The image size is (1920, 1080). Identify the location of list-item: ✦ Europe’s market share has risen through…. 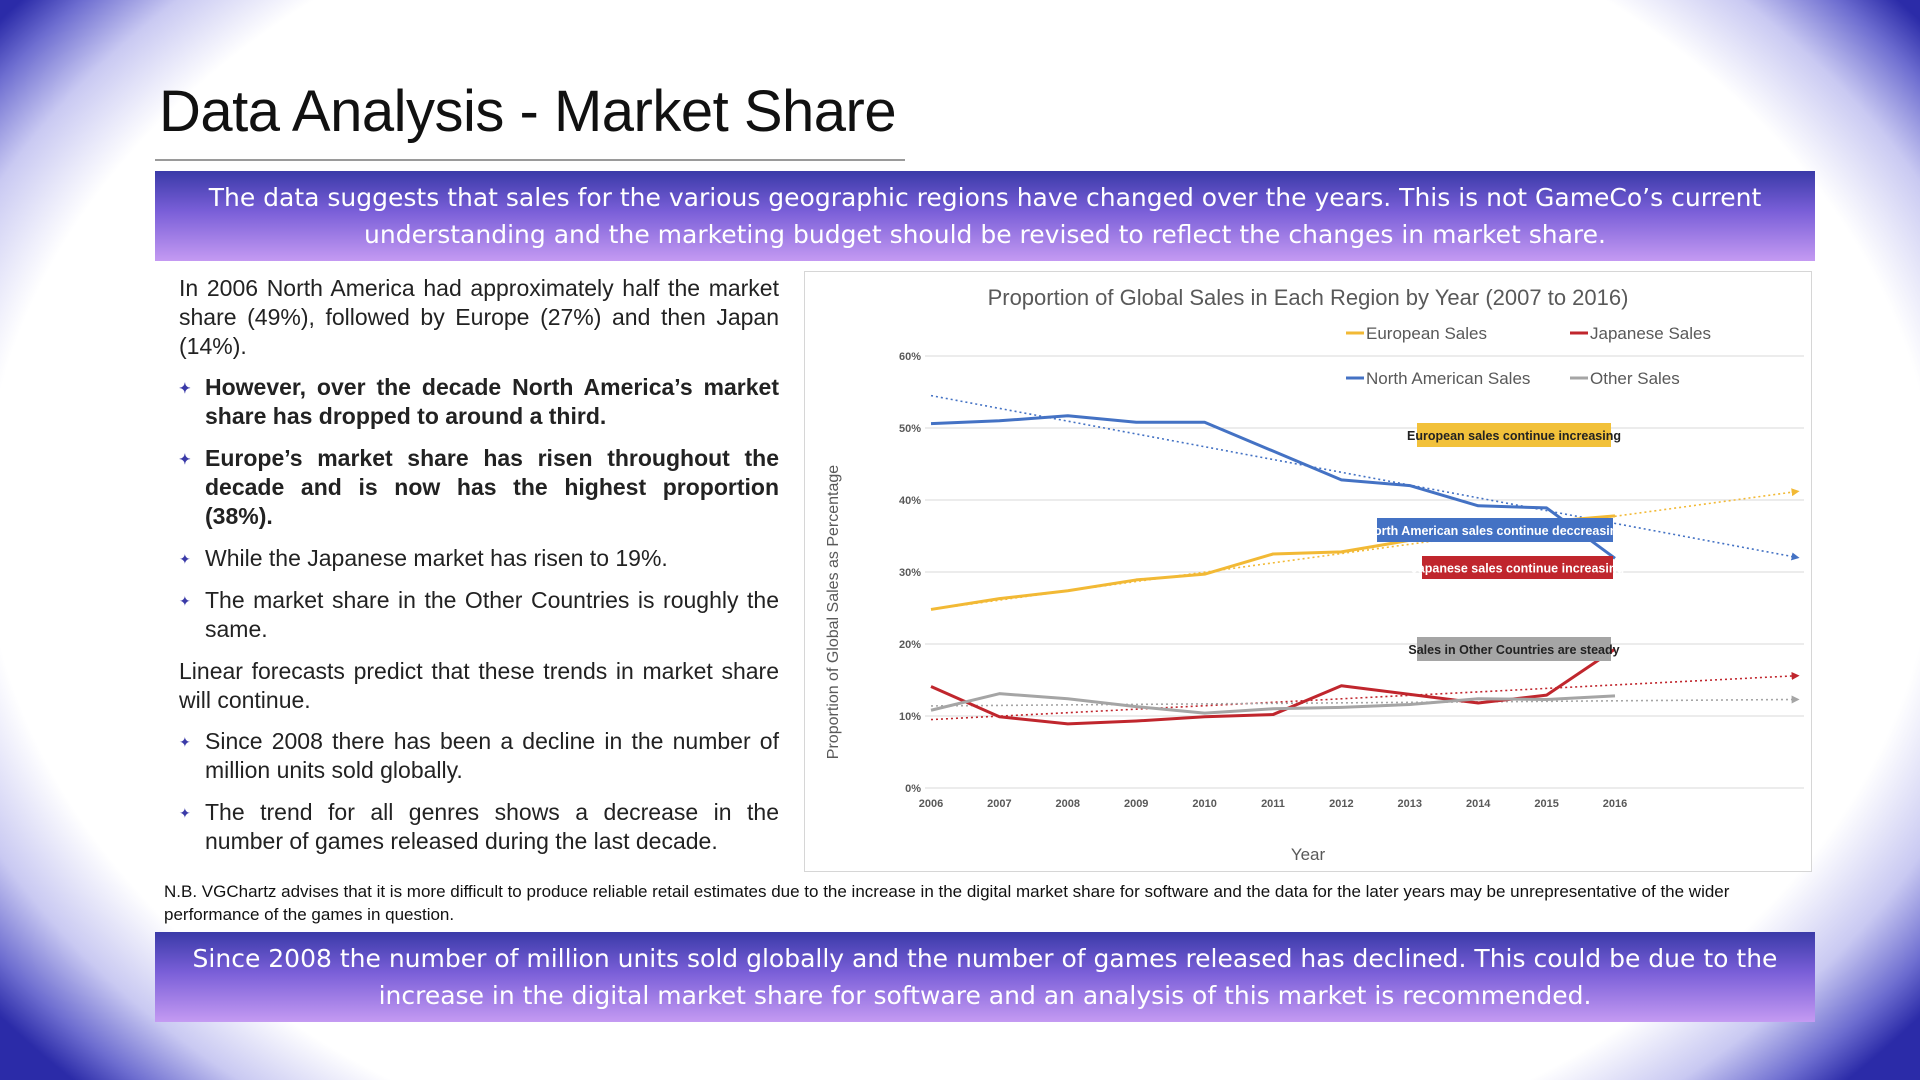
(479, 487).